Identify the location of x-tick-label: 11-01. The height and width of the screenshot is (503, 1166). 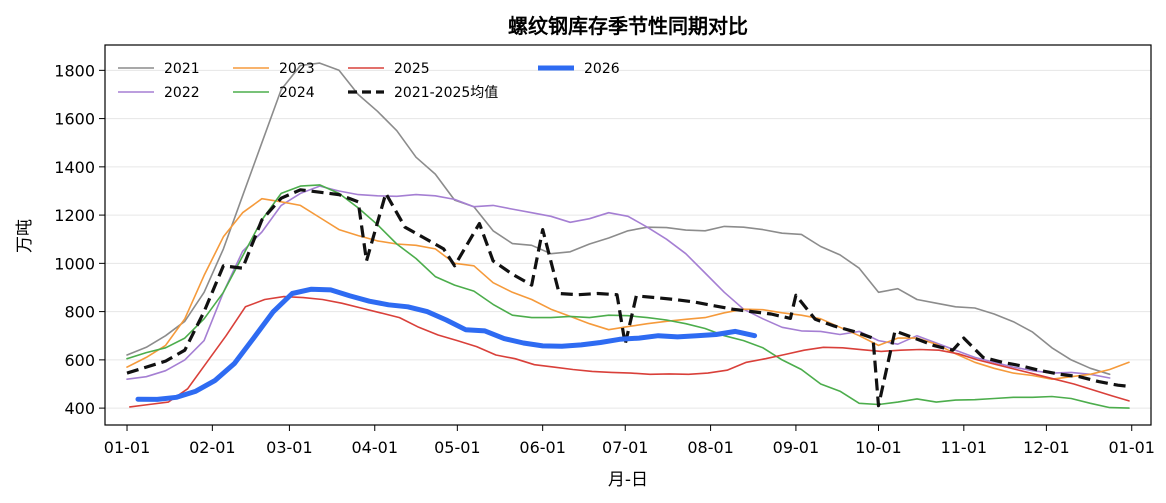
(964, 447).